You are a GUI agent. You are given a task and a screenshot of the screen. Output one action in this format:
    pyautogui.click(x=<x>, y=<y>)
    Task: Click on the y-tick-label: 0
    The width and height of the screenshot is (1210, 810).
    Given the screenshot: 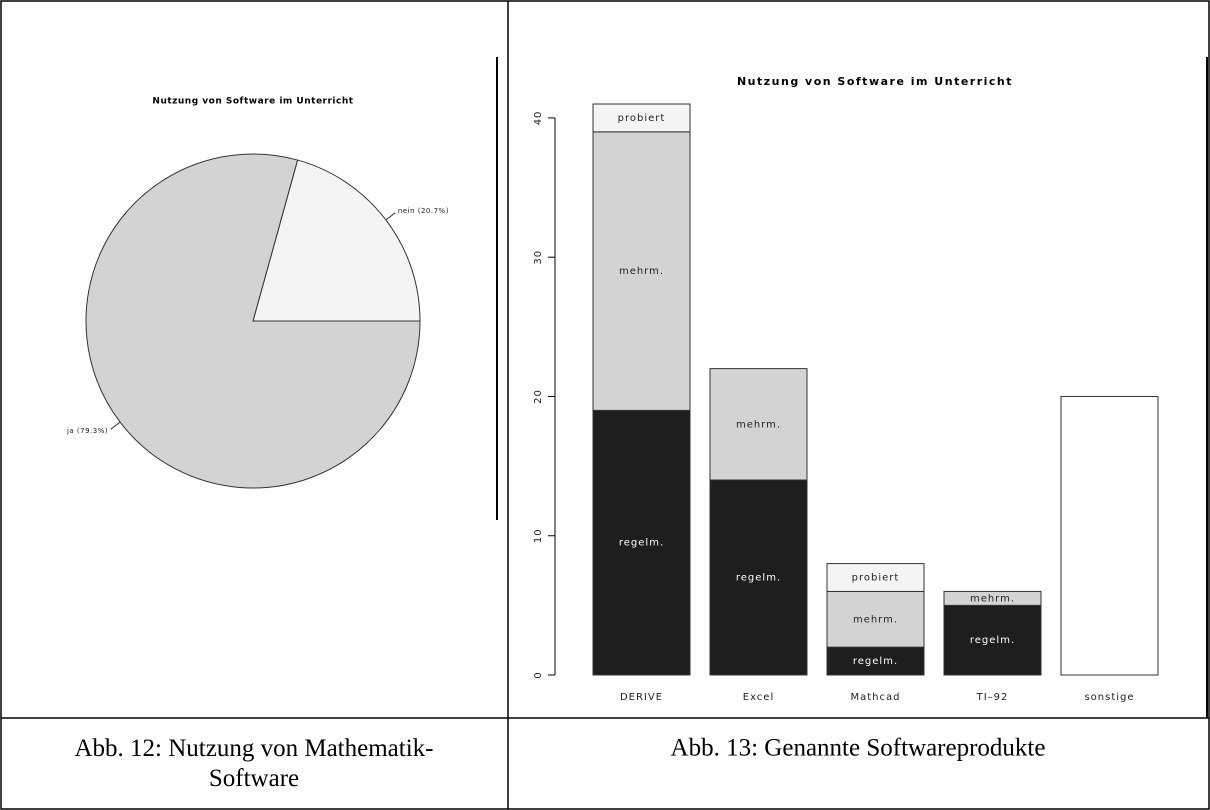 What is the action you would take?
    pyautogui.click(x=538, y=674)
    